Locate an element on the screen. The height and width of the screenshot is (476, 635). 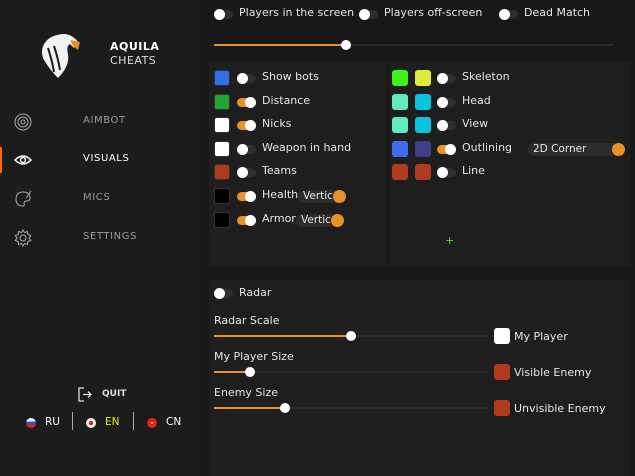
item-label: Weapon in hand is located at coordinates (307, 147).